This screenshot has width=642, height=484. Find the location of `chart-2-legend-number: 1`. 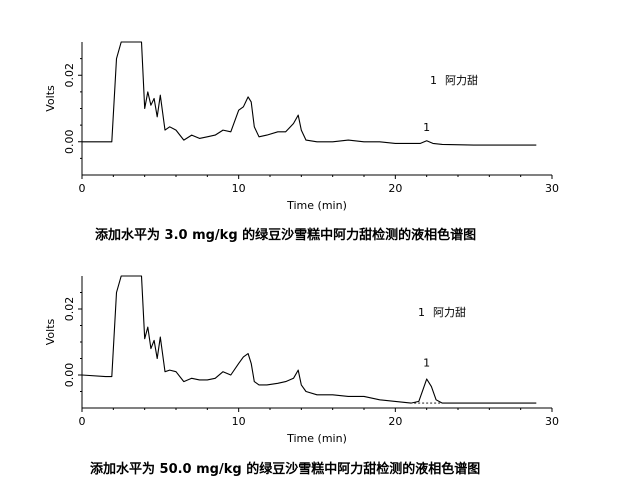

chart-2-legend-number: 1 is located at coordinates (421, 312).